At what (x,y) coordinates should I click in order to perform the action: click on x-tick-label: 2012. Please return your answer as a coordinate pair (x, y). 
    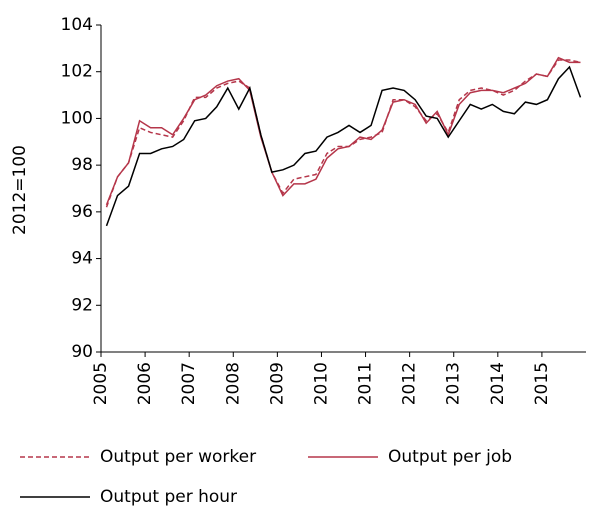
    Looking at the image, I should click on (410, 383).